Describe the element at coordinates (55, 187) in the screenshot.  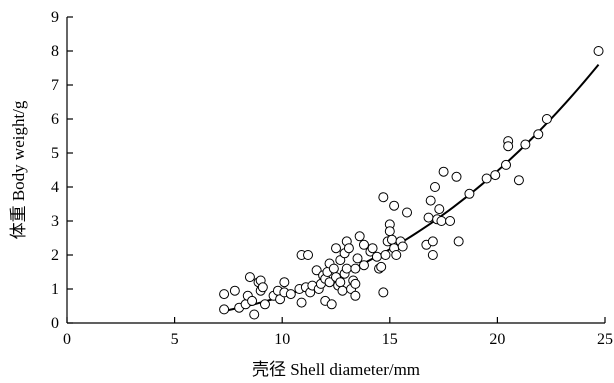
I see `y-tick-label: 4` at that location.